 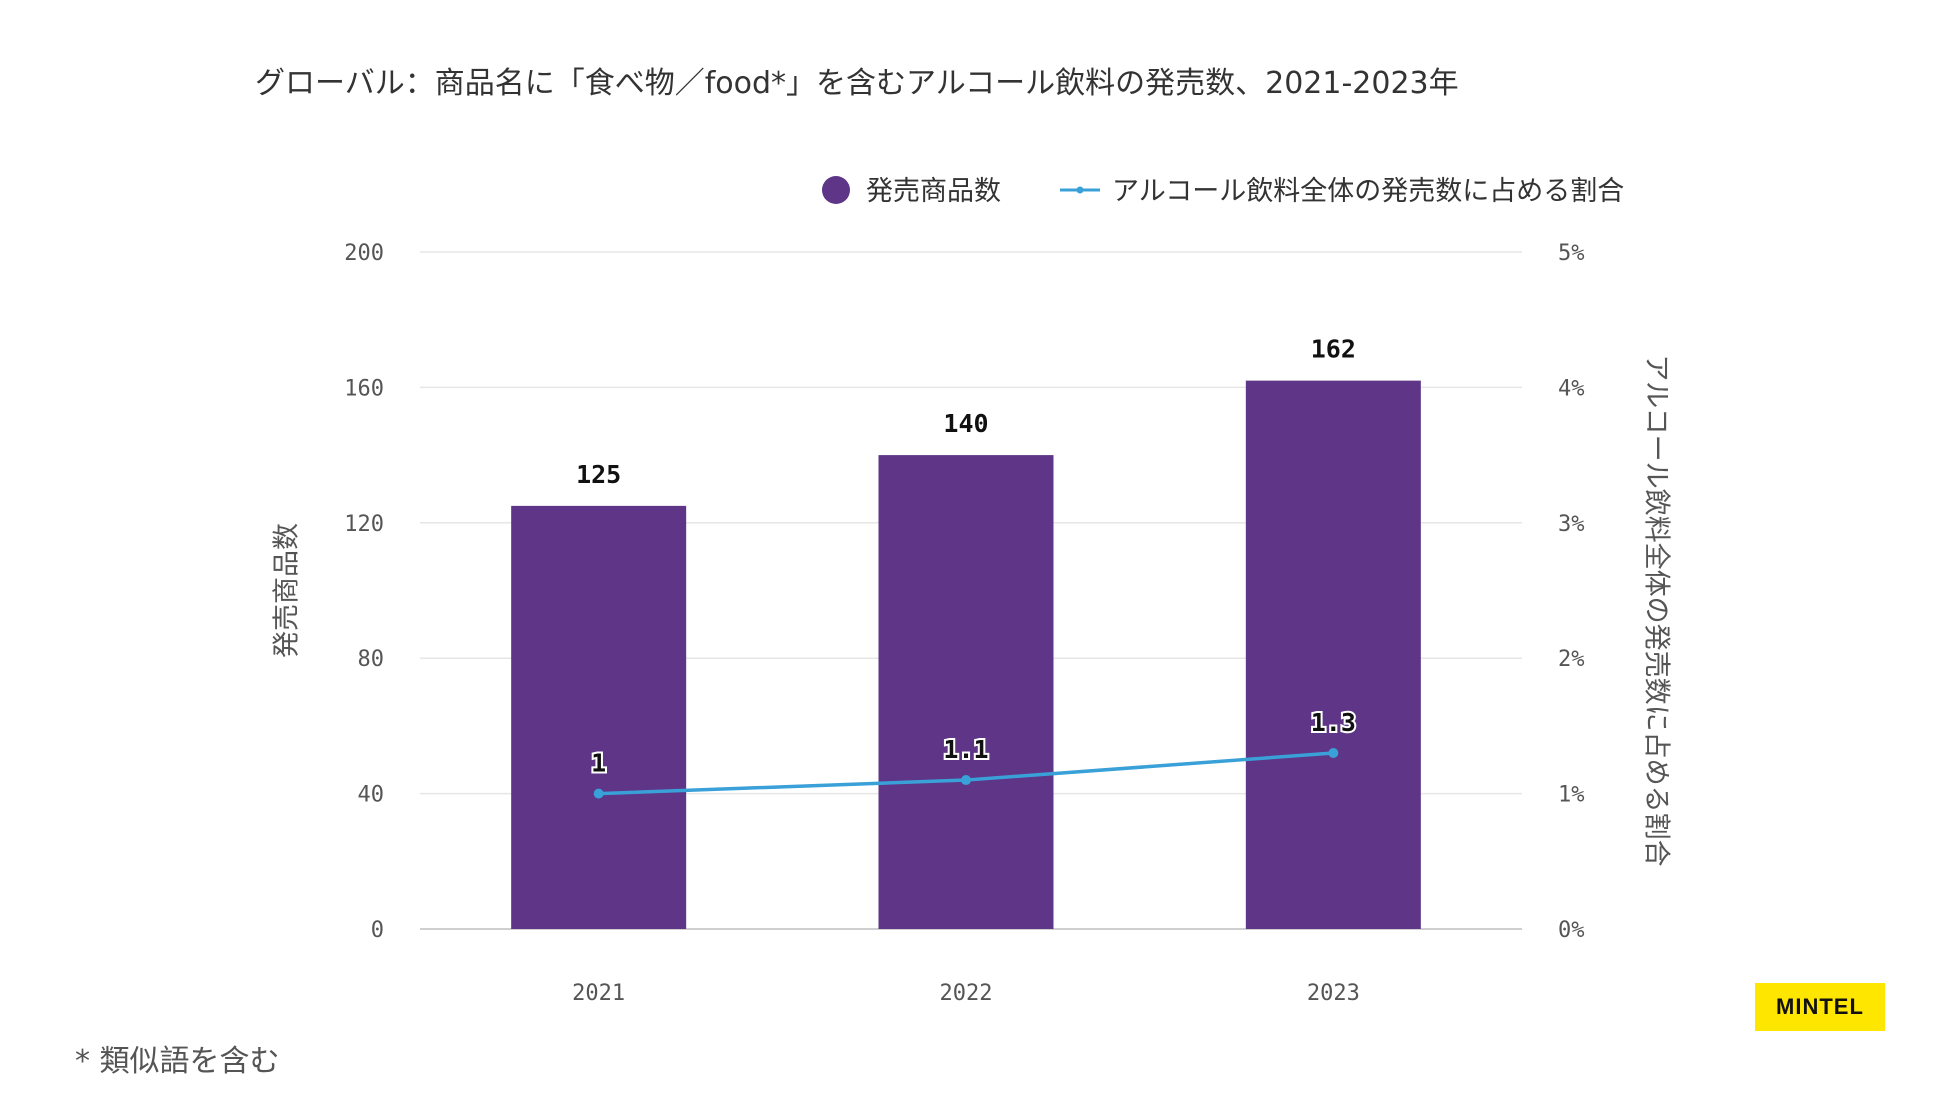 What do you see at coordinates (1571, 253) in the screenshot?
I see `y2-tick-label: 5%` at bounding box center [1571, 253].